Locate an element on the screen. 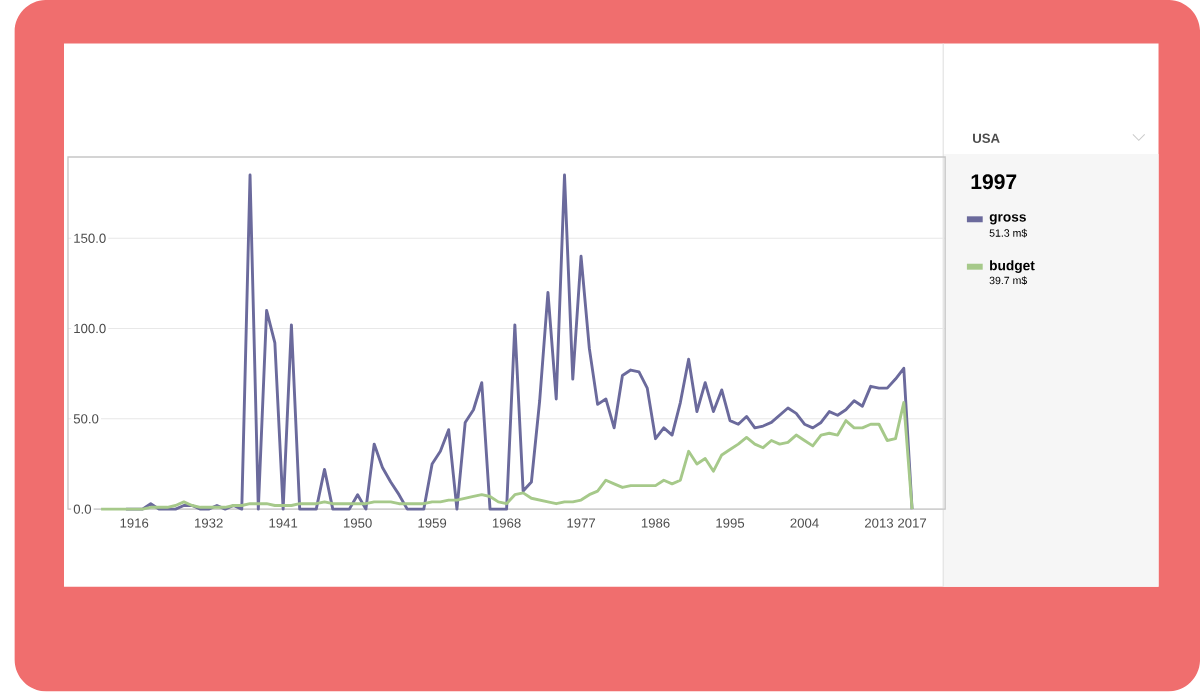 This screenshot has height=692, width=1200. text: 1997 is located at coordinates (994, 182).